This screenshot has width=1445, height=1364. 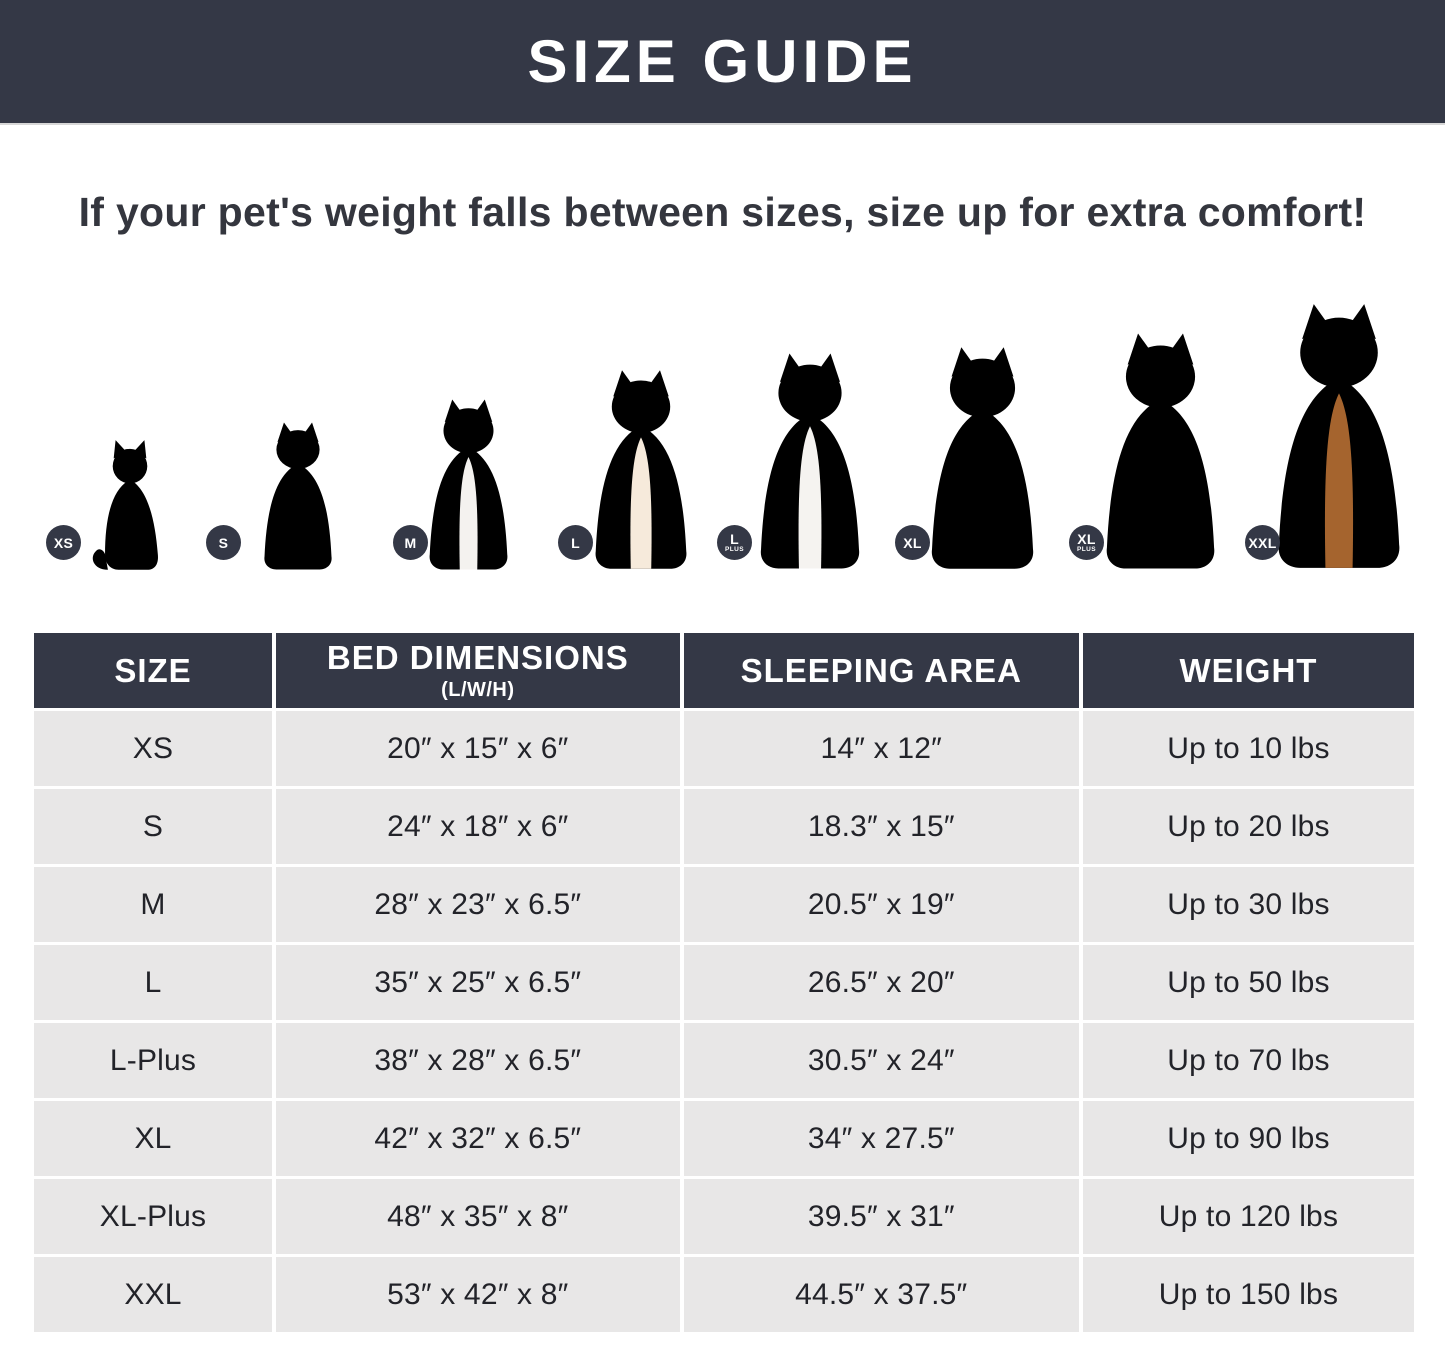 I want to click on page-title: SIZE GUIDE, so click(x=722, y=61).